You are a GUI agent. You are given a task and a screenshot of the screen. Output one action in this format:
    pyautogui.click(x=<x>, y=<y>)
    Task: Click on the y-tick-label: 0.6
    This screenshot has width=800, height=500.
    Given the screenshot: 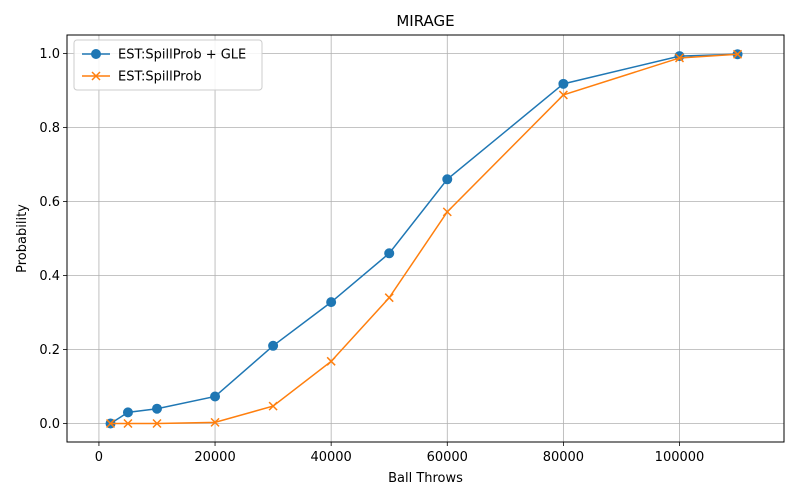 What is the action you would take?
    pyautogui.click(x=49, y=202)
    